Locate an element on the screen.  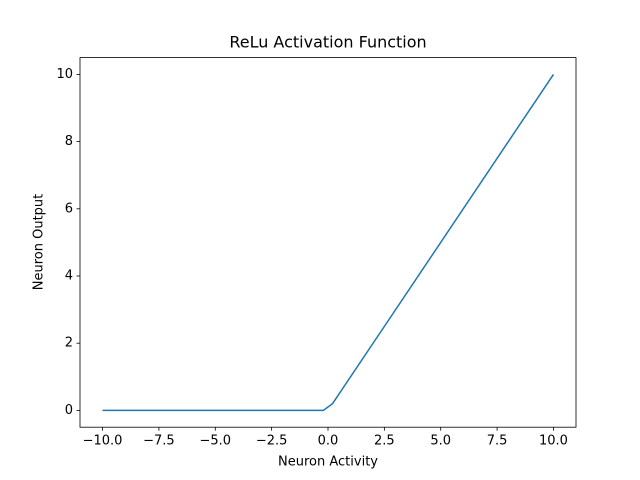
y-tick-label: 2 is located at coordinates (69, 343).